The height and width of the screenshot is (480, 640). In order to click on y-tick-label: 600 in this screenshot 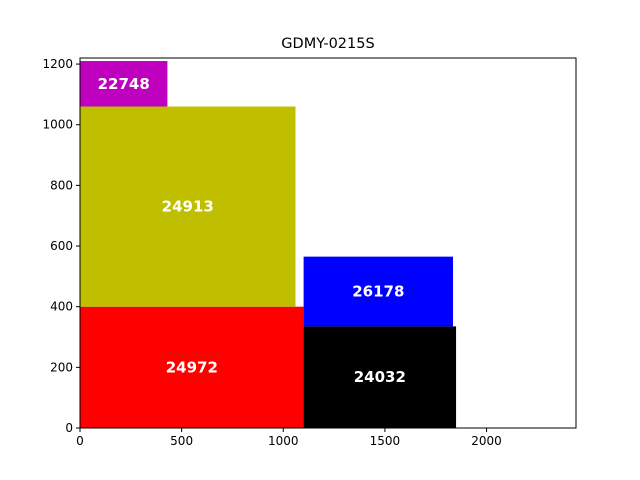, I will do `click(61, 246)`.